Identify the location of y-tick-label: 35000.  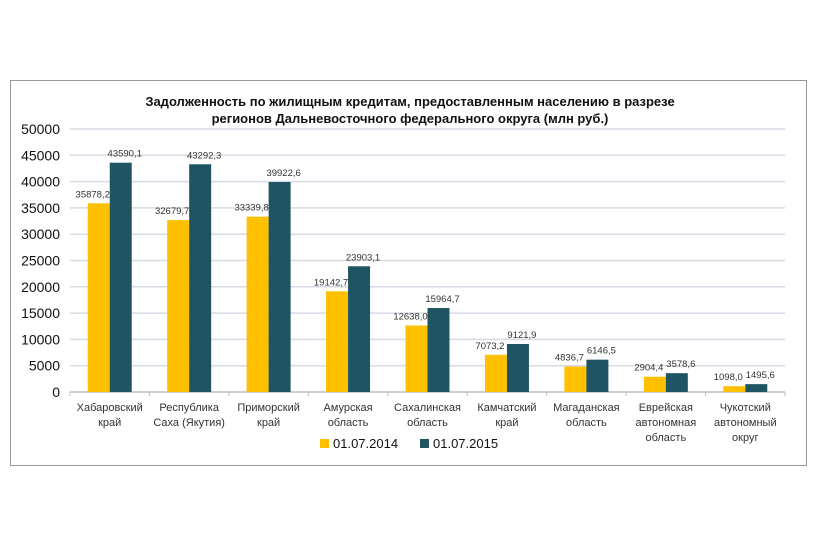
(40, 208).